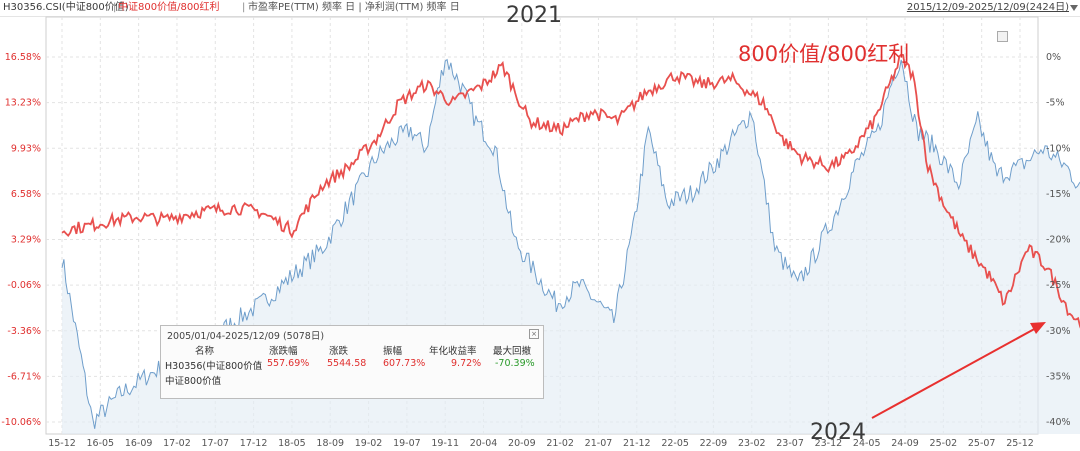 This screenshot has height=451, width=1080. Describe the element at coordinates (829, 443) in the screenshot. I see `x-tick-label: 23-12` at that location.